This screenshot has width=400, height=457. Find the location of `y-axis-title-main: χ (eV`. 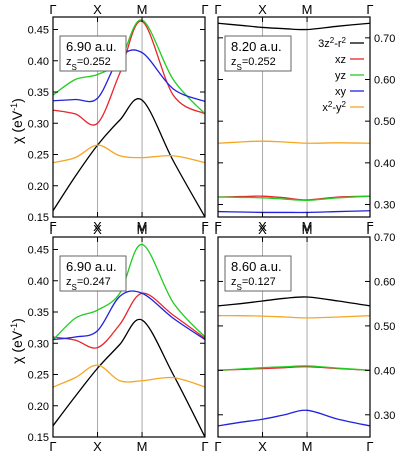

y-axis-title-main: χ (eV is located at coordinates (17, 127).